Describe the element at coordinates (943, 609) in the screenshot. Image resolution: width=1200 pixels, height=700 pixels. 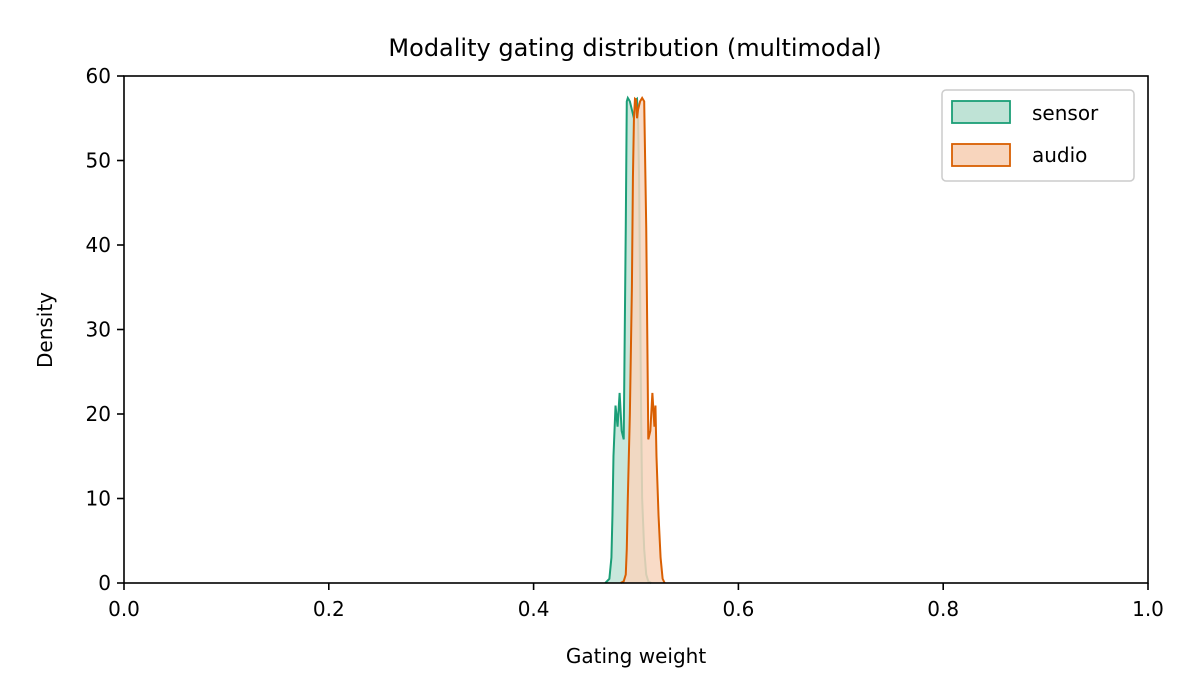
I see `x-tick-label: 0.8` at that location.